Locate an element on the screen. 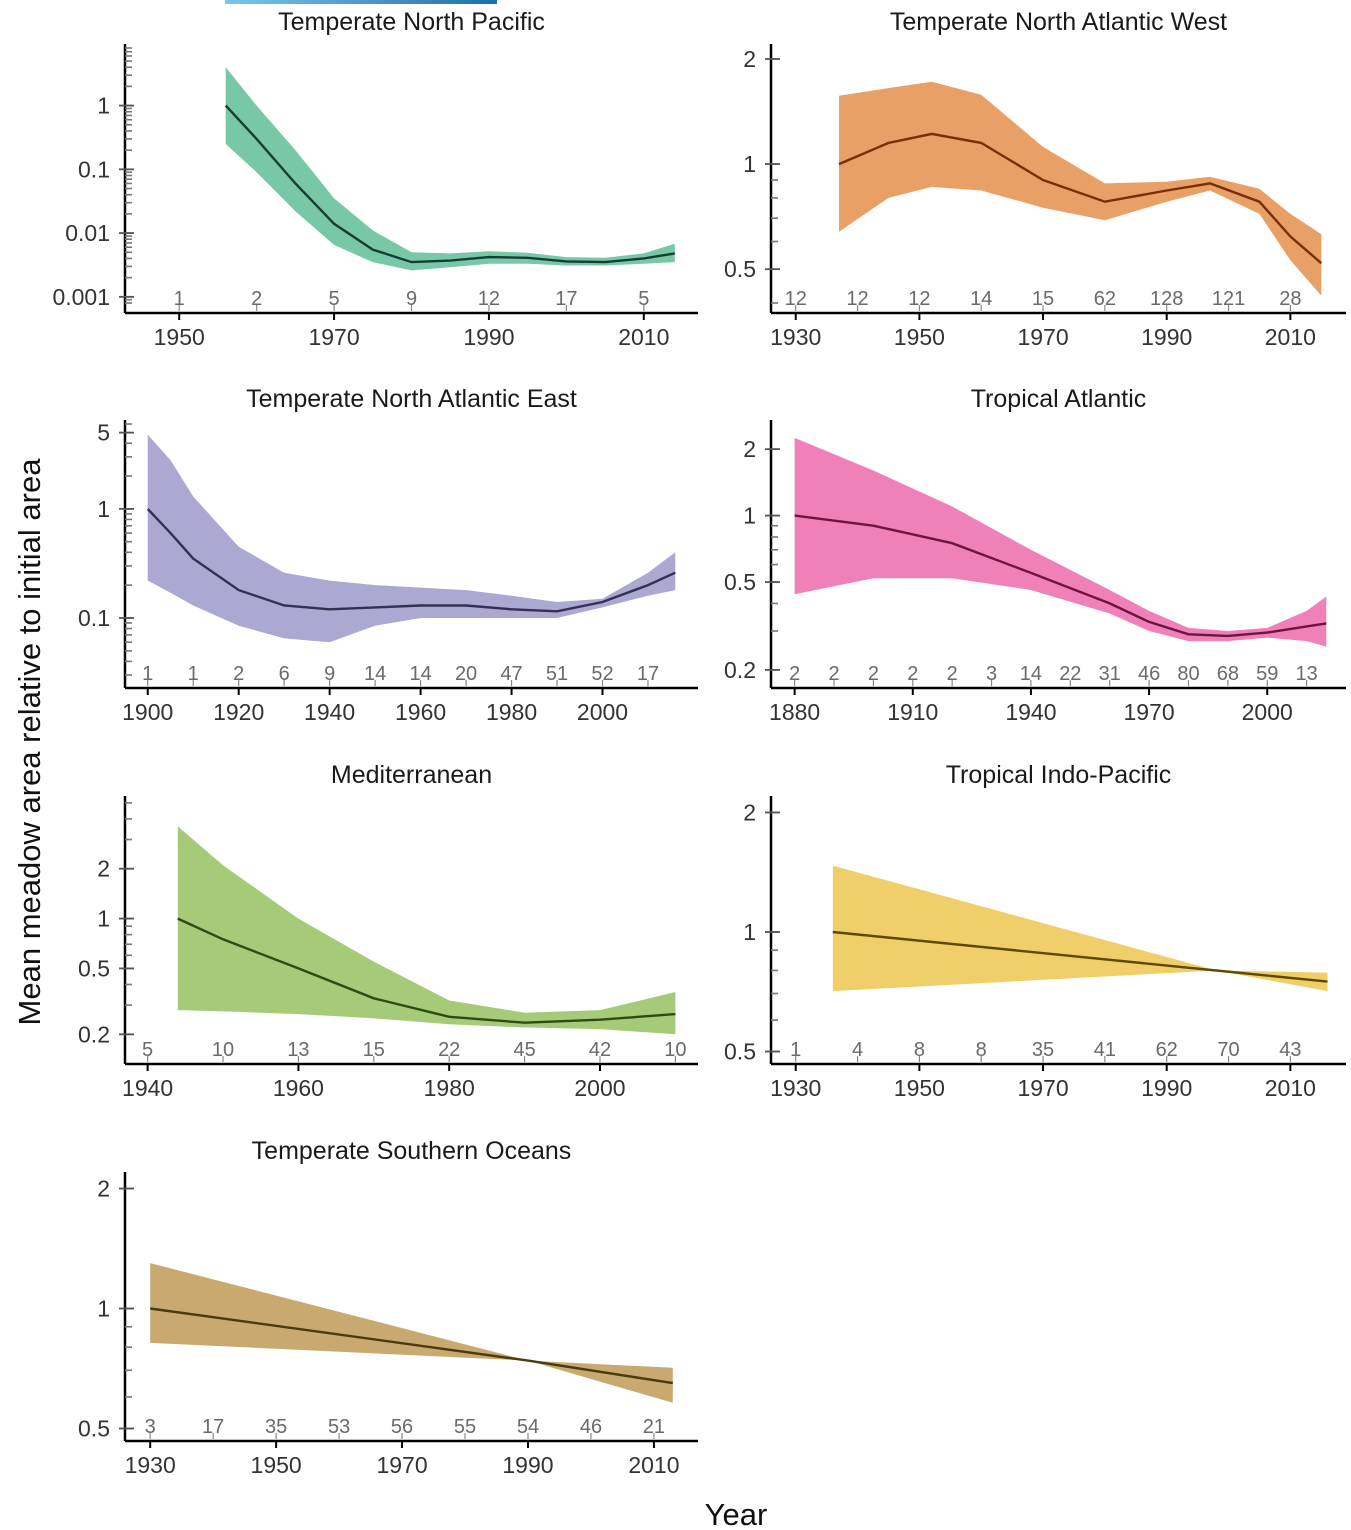  sample-count-label: 52 is located at coordinates (602, 674).